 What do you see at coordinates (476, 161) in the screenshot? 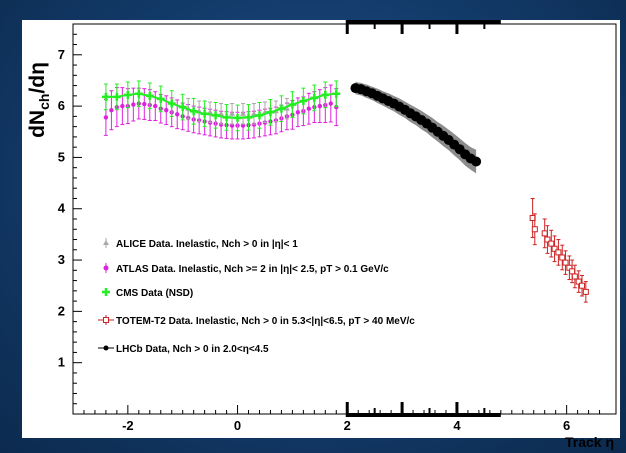
I see `lhcb-point` at bounding box center [476, 161].